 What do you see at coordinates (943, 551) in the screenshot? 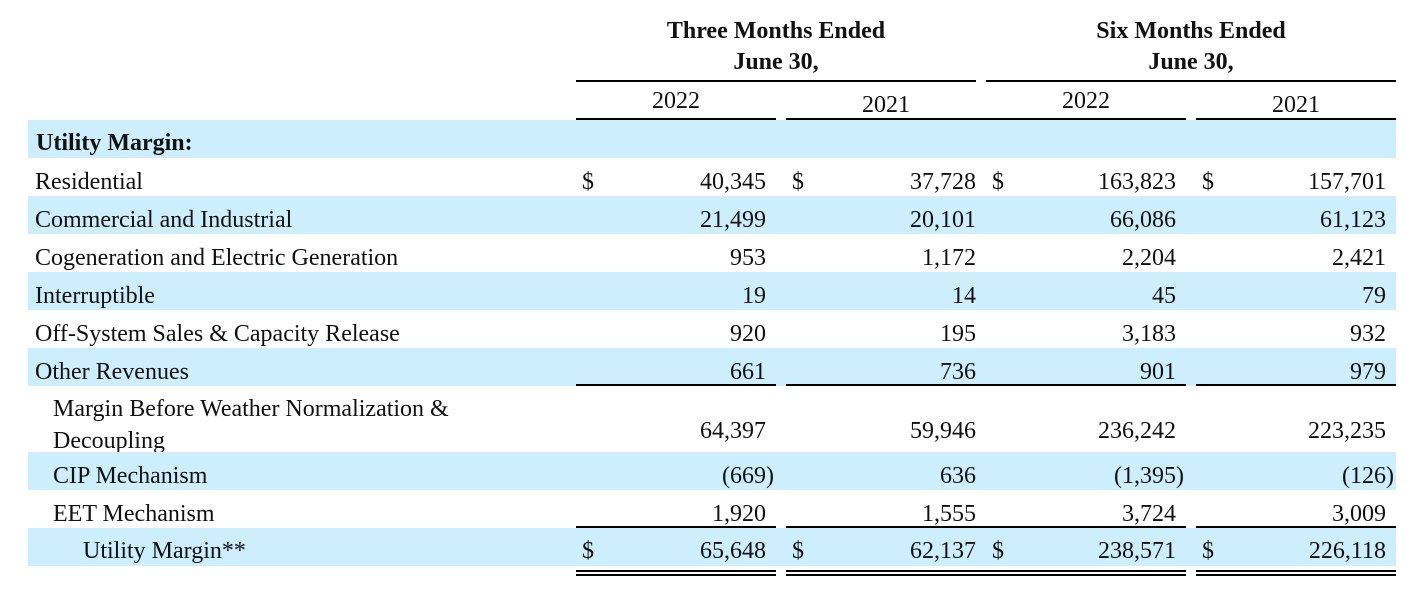
I see `value-q-2021: 62,137` at bounding box center [943, 551].